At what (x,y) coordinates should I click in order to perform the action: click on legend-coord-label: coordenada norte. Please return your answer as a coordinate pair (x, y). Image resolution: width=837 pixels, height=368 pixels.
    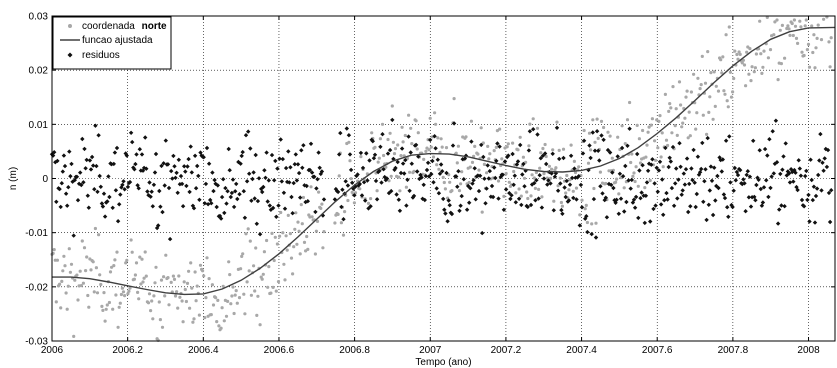
    Looking at the image, I should click on (124, 26).